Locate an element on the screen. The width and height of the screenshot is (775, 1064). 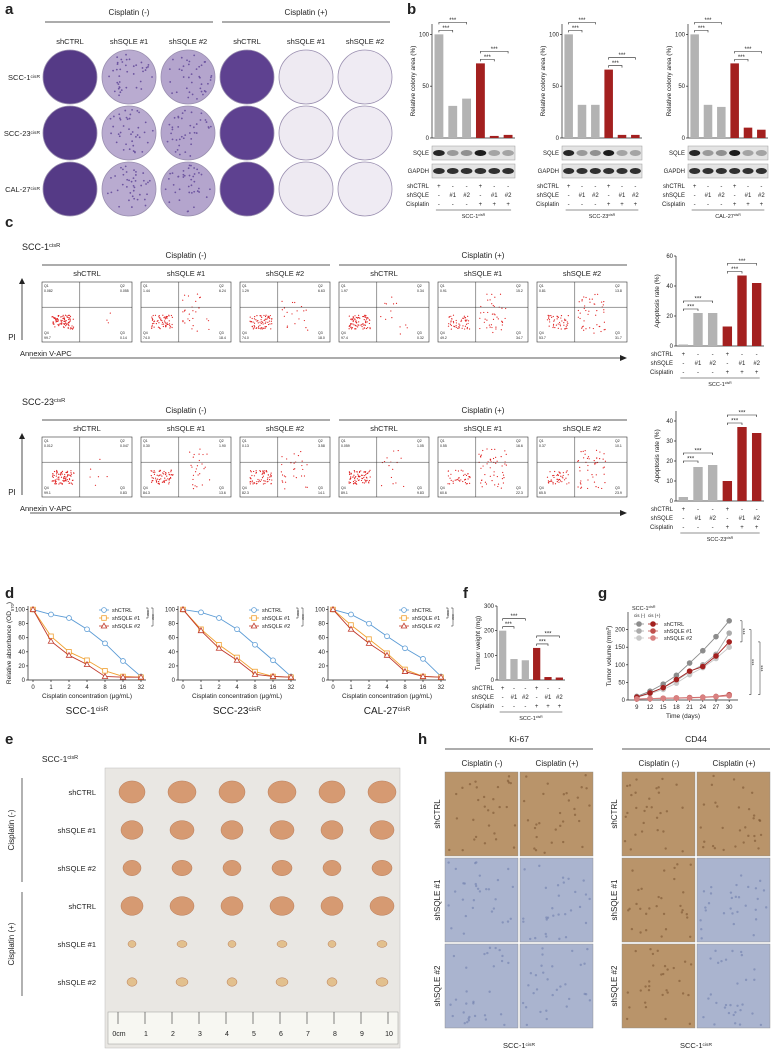
quadrant-value: 74.0 is located at coordinates (146, 338).